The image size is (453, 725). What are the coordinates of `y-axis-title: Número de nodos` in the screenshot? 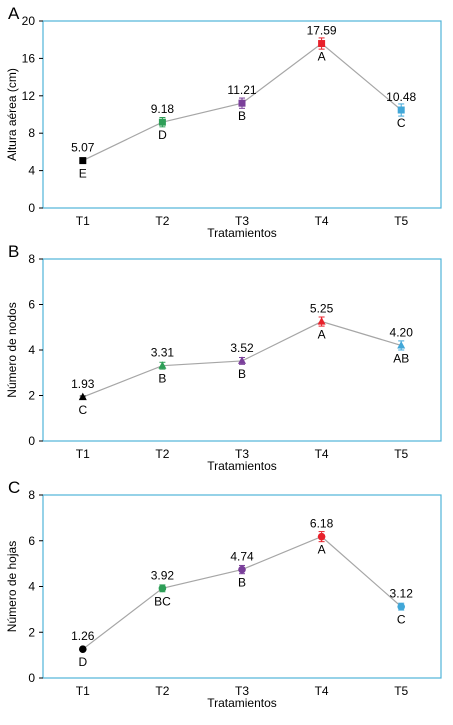 It's located at (12, 349).